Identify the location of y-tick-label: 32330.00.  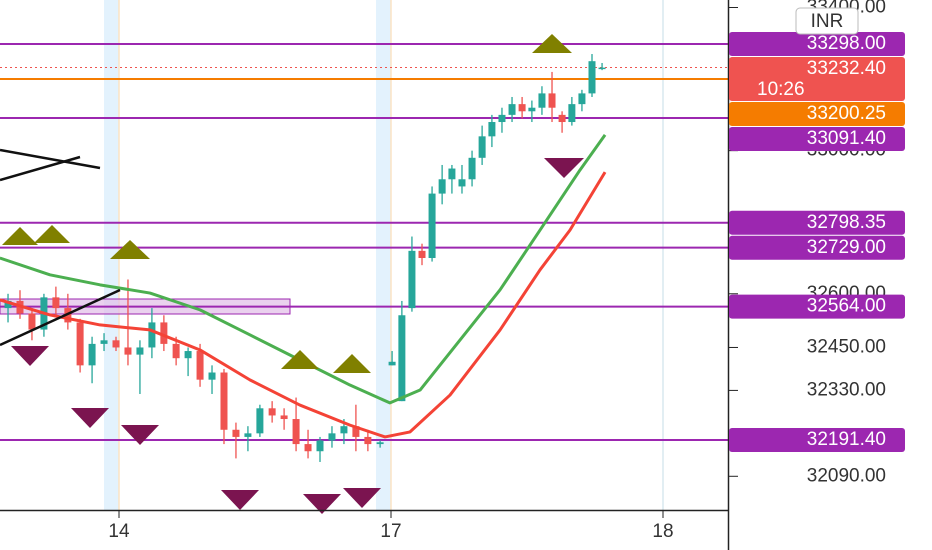
(846, 389).